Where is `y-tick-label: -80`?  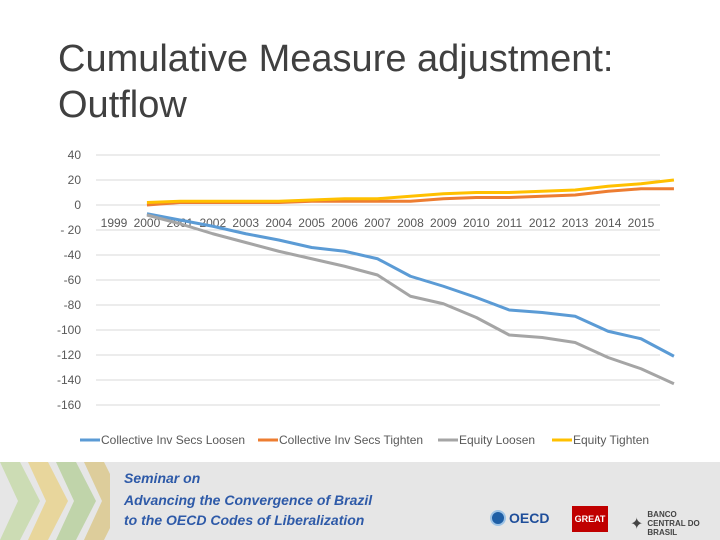
y-tick-label: -80 is located at coordinates (73, 305).